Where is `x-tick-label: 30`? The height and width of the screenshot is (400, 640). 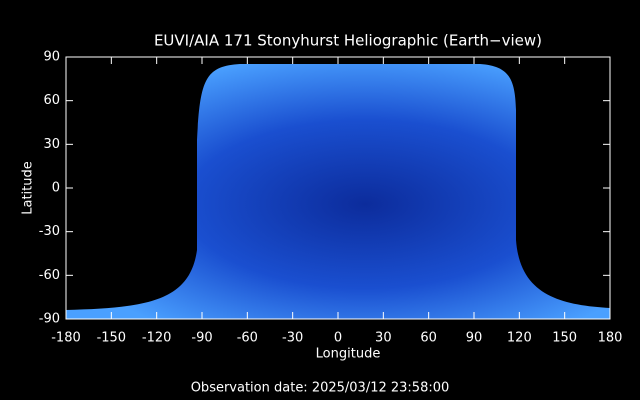
x-tick-label: 30 is located at coordinates (383, 338).